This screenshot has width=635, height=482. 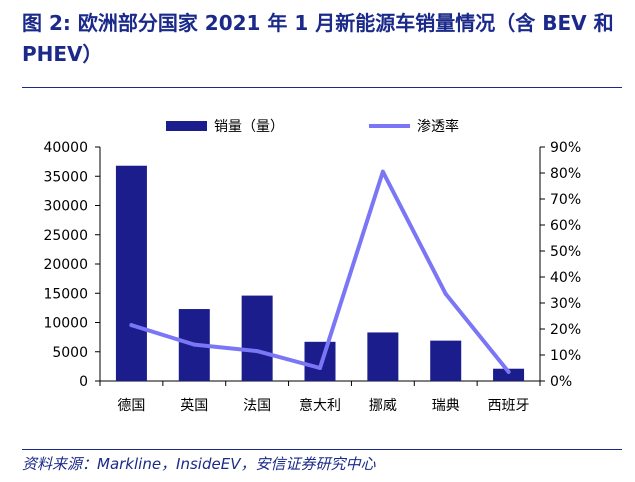 What do you see at coordinates (199, 464) in the screenshot?
I see `source-note: 资料来源：Markline，InsideEV，安信证券研究中心` at bounding box center [199, 464].